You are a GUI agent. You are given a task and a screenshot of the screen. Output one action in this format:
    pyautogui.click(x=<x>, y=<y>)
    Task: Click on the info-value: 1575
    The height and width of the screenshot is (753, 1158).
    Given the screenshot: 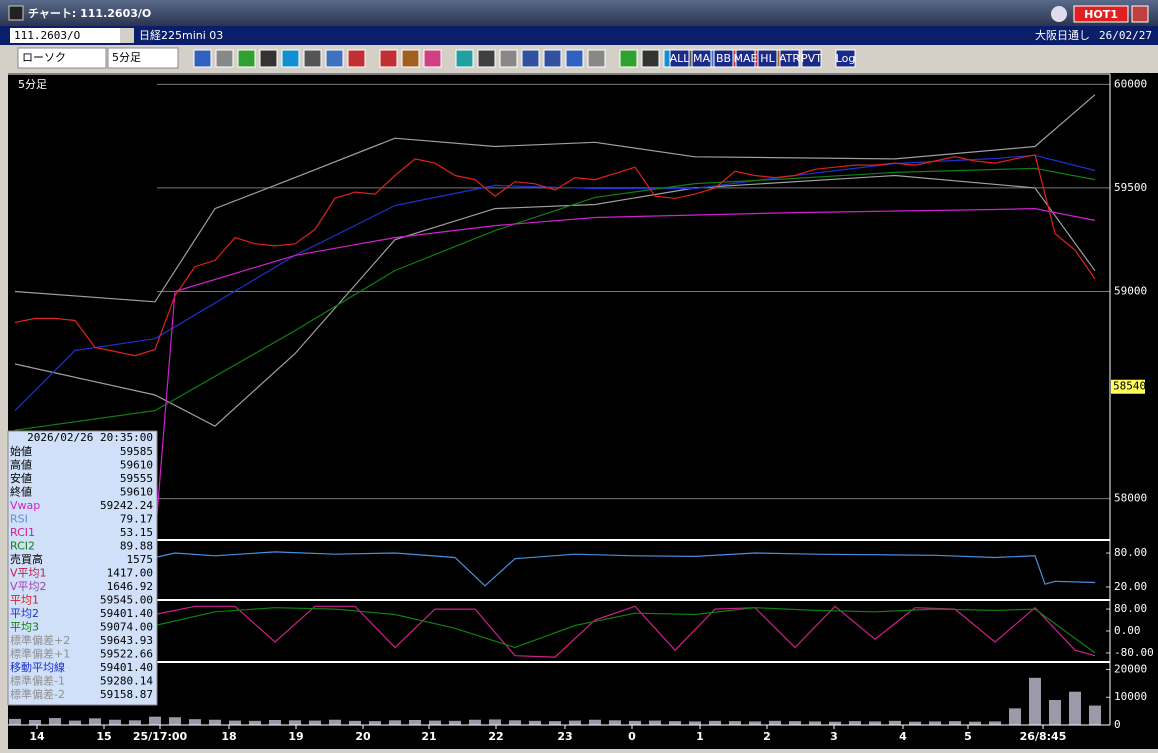 What is the action you would take?
    pyautogui.click(x=140, y=559)
    